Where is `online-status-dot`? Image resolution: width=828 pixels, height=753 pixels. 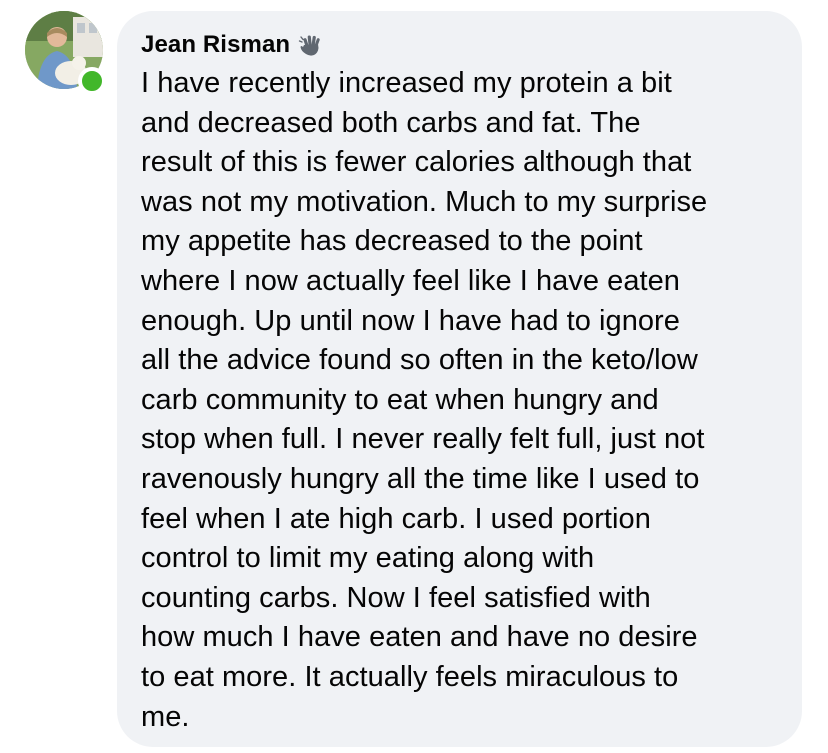 online-status-dot is located at coordinates (92, 81).